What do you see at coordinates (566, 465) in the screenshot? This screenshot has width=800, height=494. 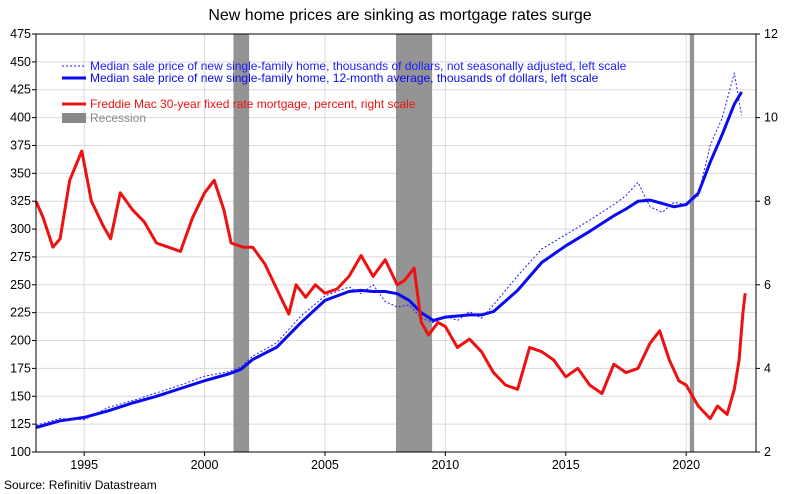 I see `x-tick-label: 2015` at bounding box center [566, 465].